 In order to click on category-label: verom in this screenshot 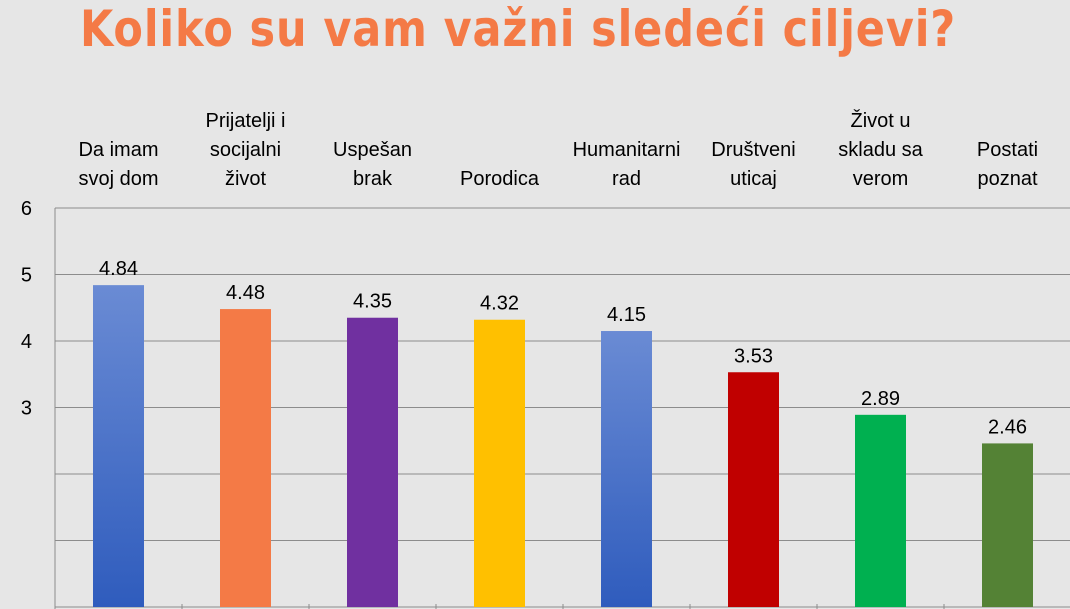, I will do `click(881, 179)`.